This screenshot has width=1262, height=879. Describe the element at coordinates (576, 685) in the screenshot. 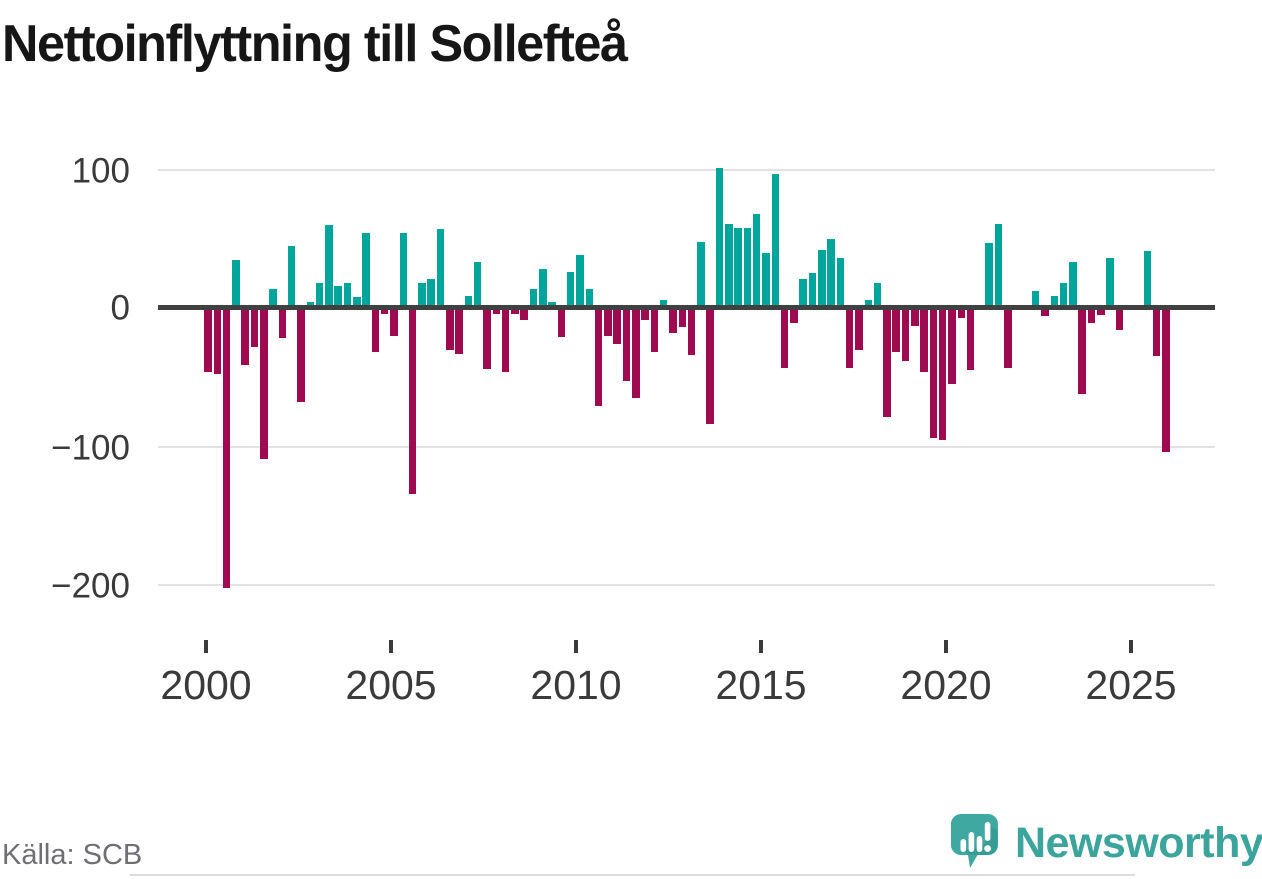

I see `x-tick-label-2010: 2010` at that location.